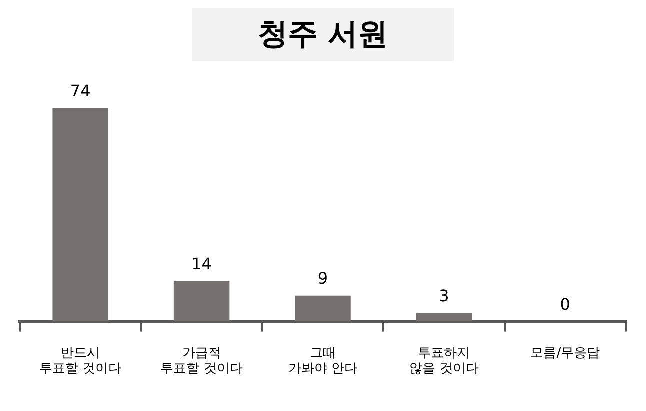  I want to click on data-label: 74, so click(80, 90).